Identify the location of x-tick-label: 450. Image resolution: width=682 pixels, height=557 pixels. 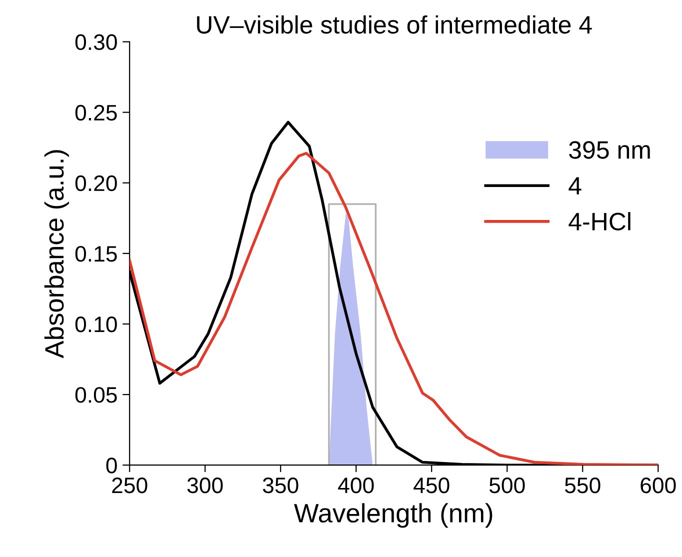
(432, 485).